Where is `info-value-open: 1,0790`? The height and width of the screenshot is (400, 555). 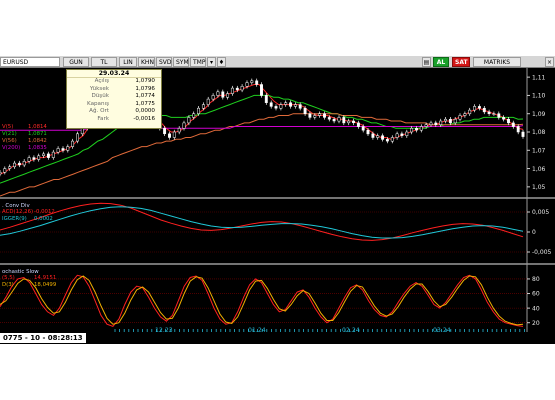
info-value-open: 1,0790 is located at coordinates (145, 81).